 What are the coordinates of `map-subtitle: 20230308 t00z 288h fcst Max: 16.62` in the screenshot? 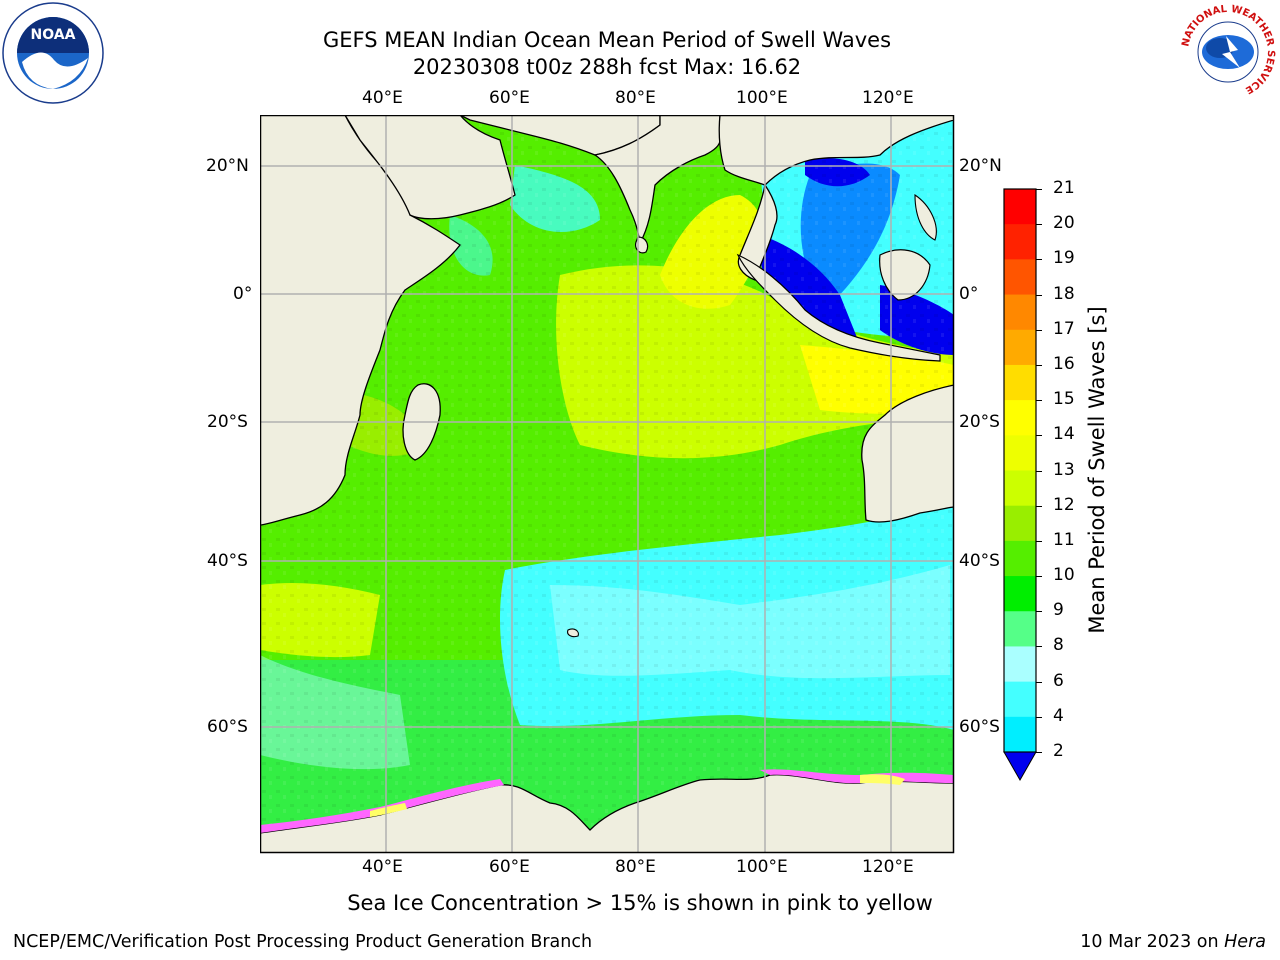 It's located at (607, 67).